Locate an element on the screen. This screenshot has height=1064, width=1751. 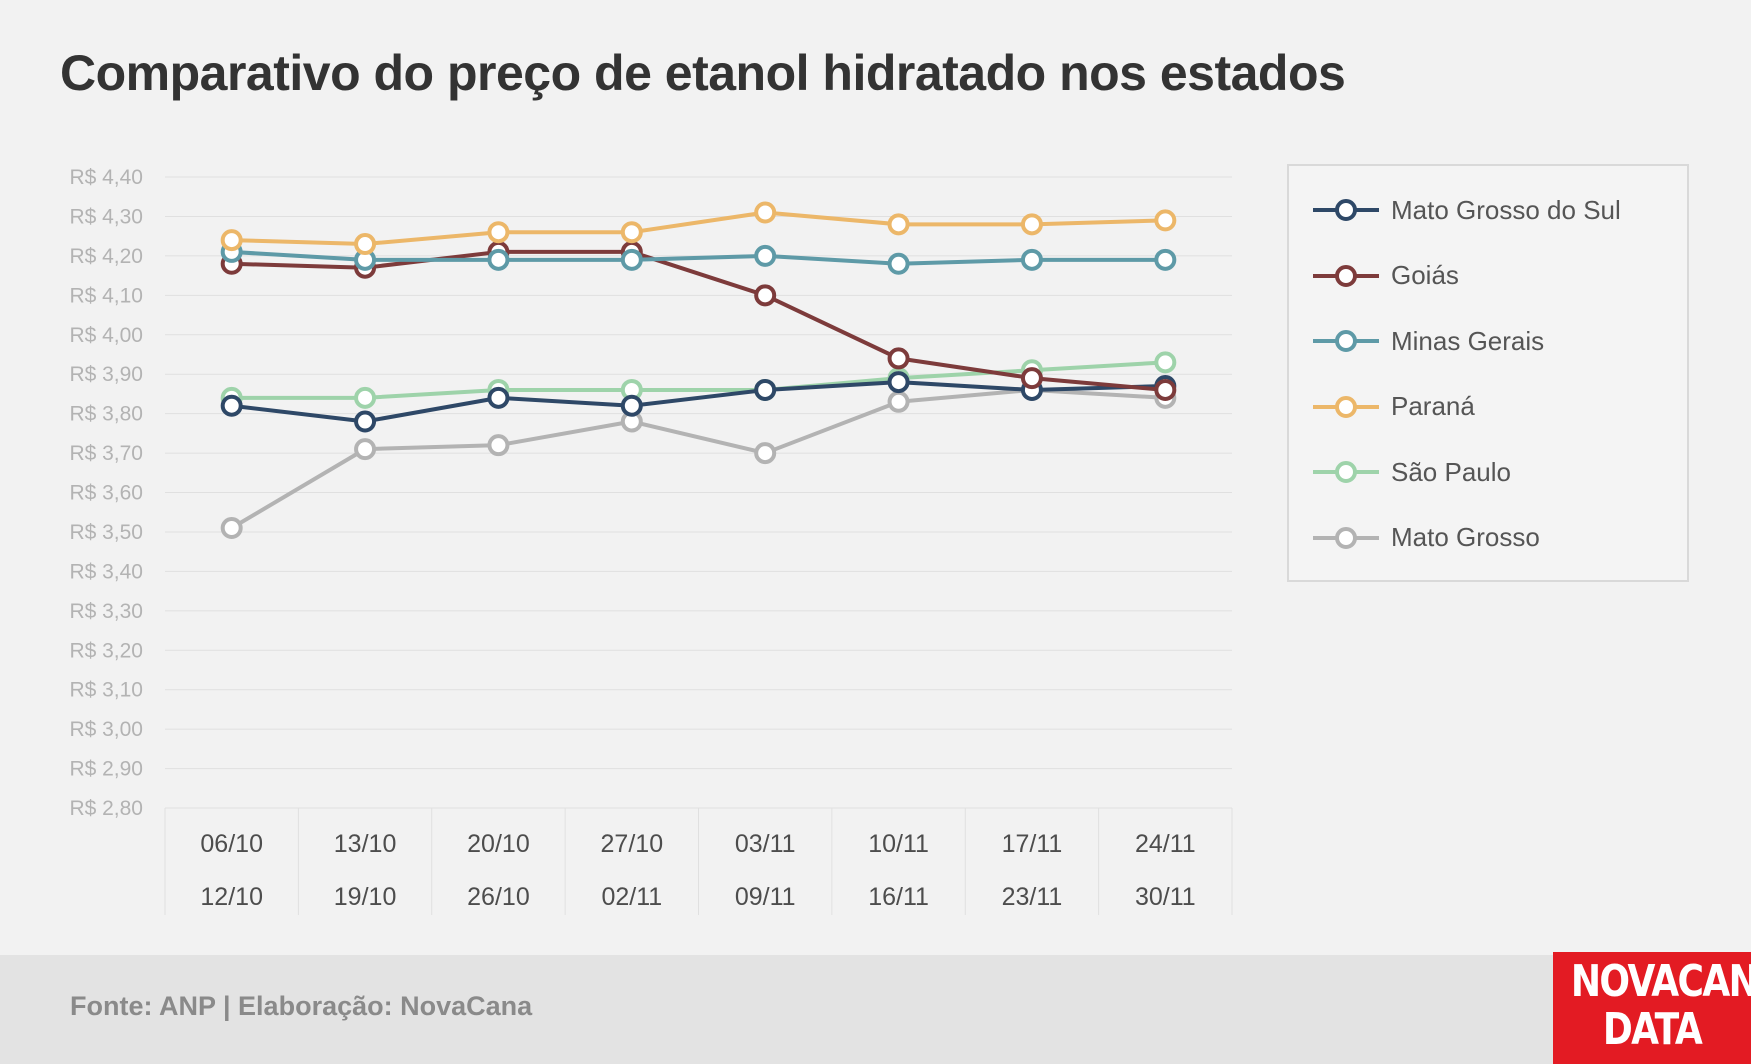
y-tick-label: R$ 3,20 is located at coordinates (106, 650).